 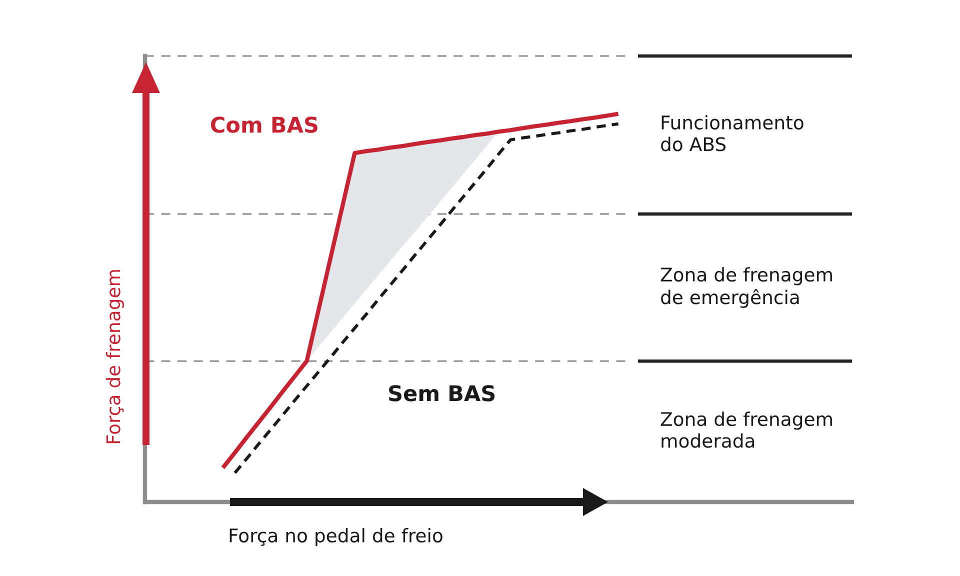 What do you see at coordinates (442, 393) in the screenshot?
I see `text: Sem BAS` at bounding box center [442, 393].